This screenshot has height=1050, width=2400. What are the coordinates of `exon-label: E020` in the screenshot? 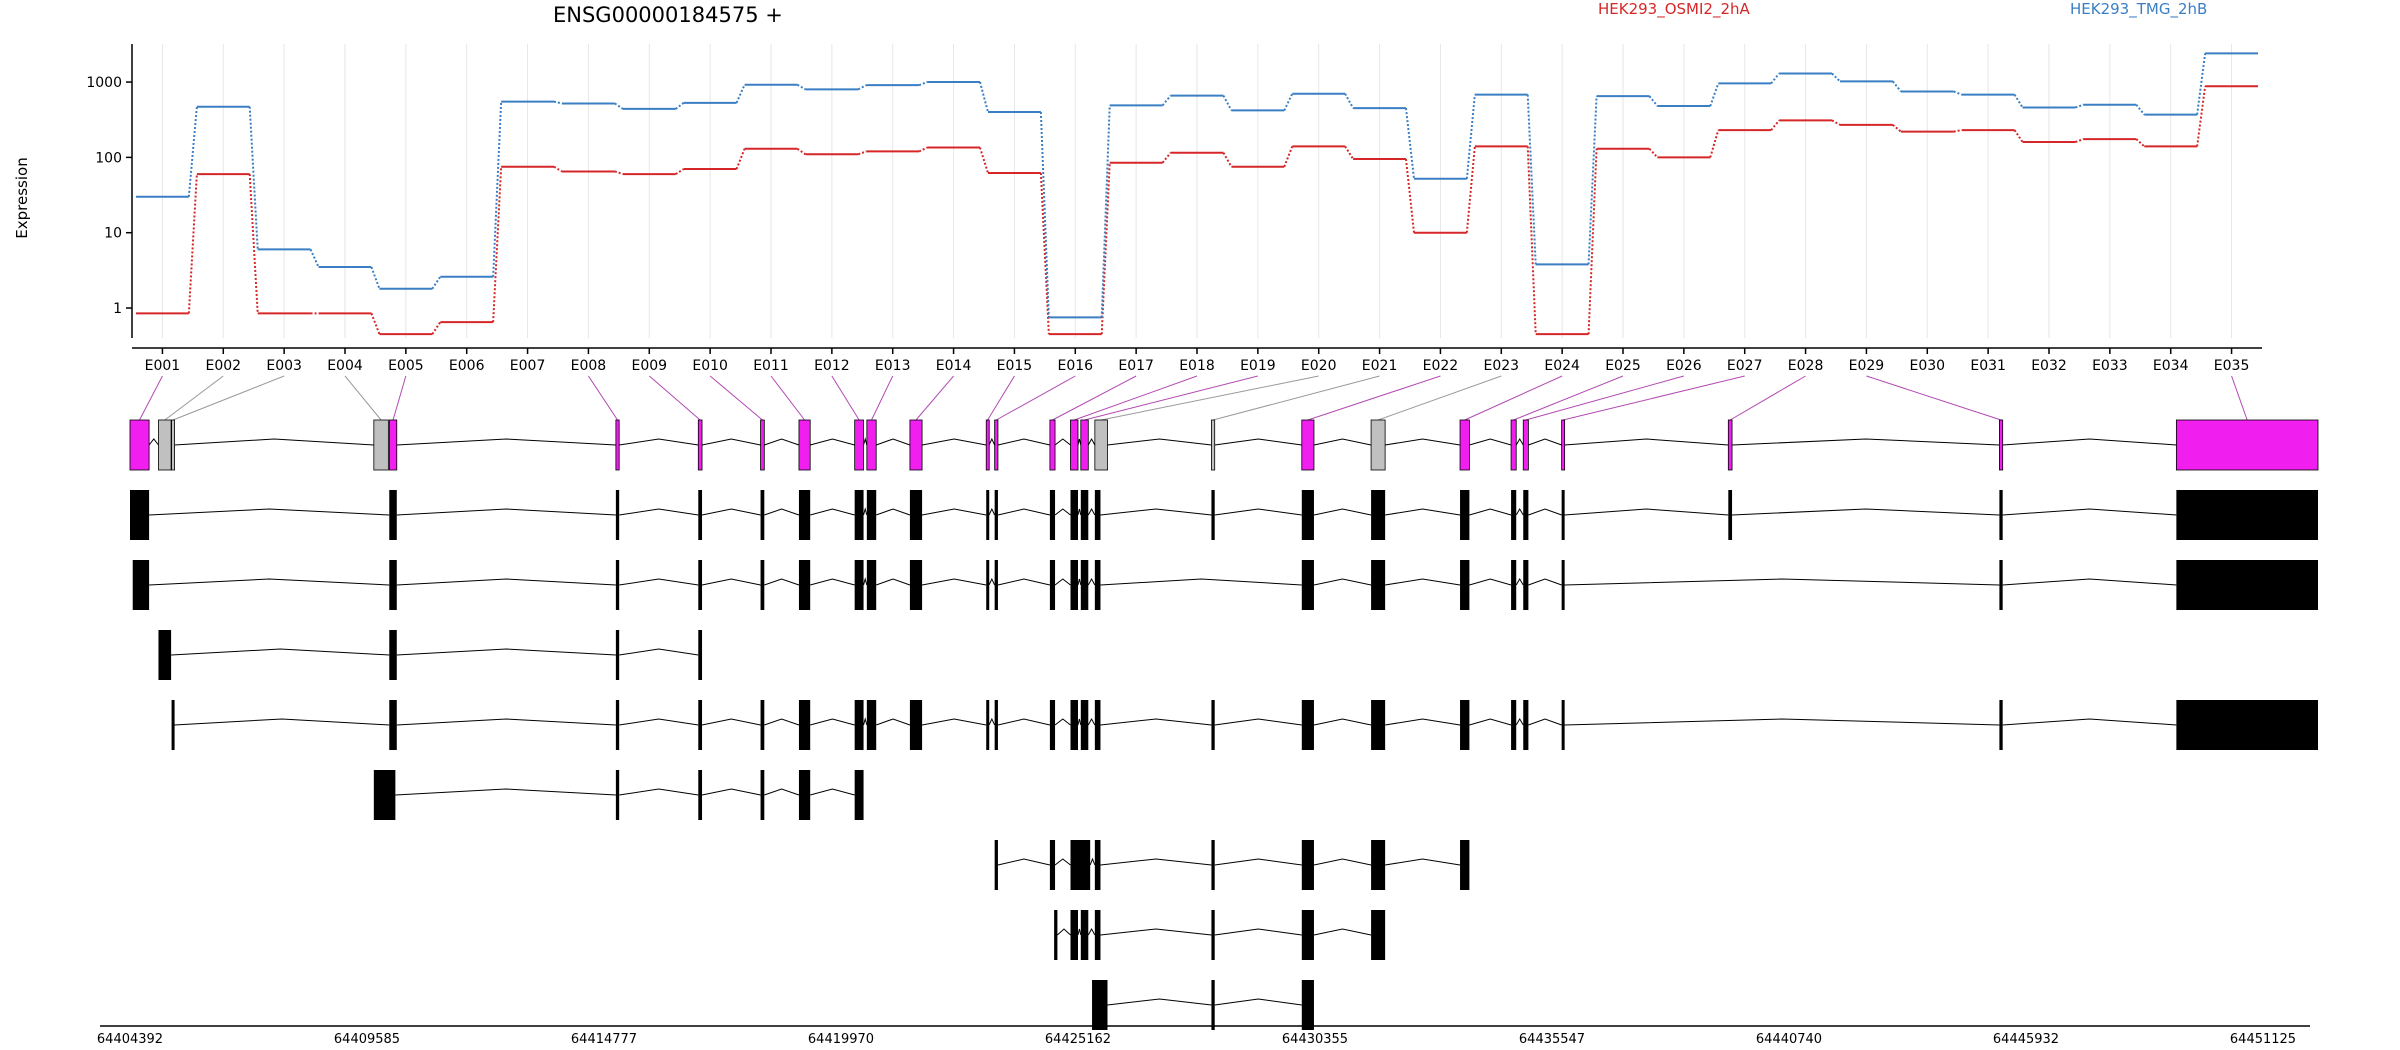 It's located at (1319, 366).